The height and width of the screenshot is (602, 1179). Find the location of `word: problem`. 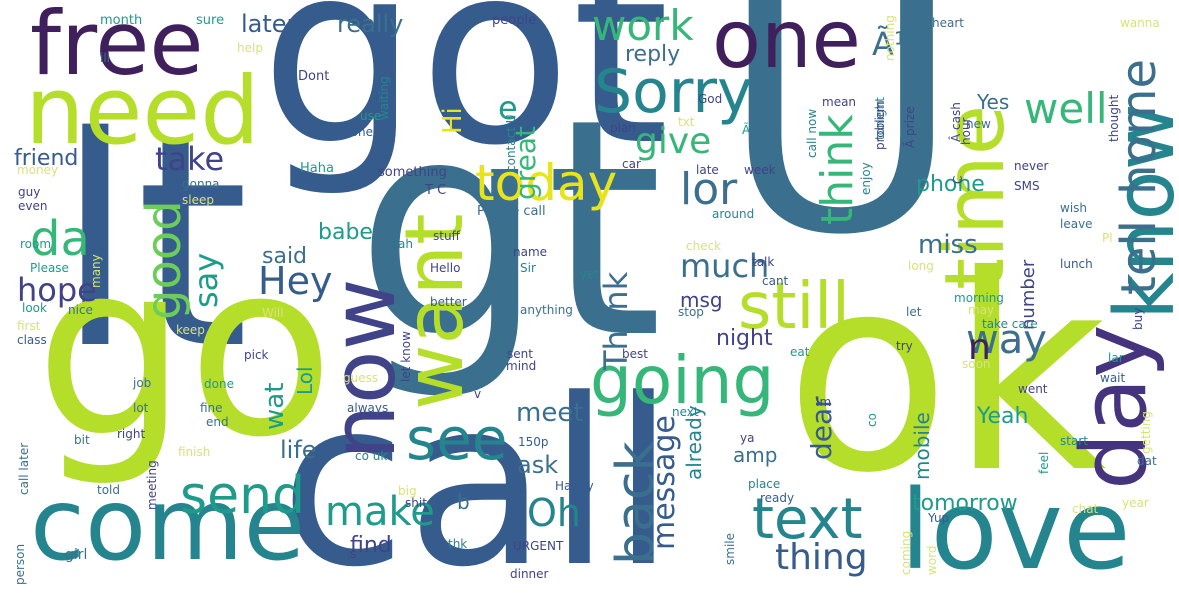

word: problem is located at coordinates (880, 125).